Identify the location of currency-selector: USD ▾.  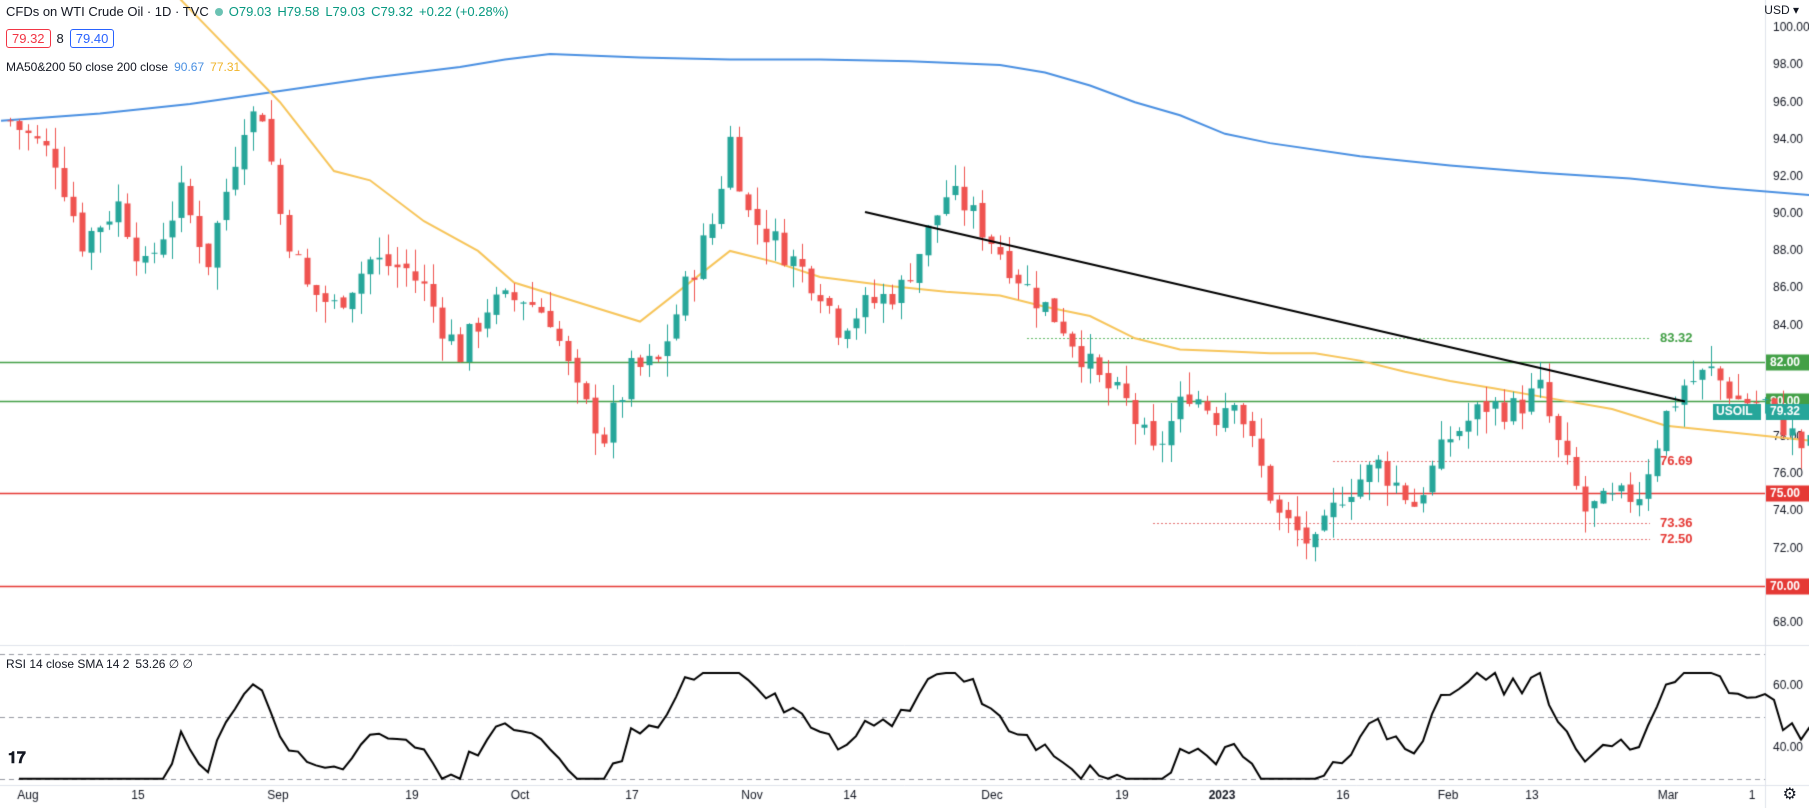
(1781, 10).